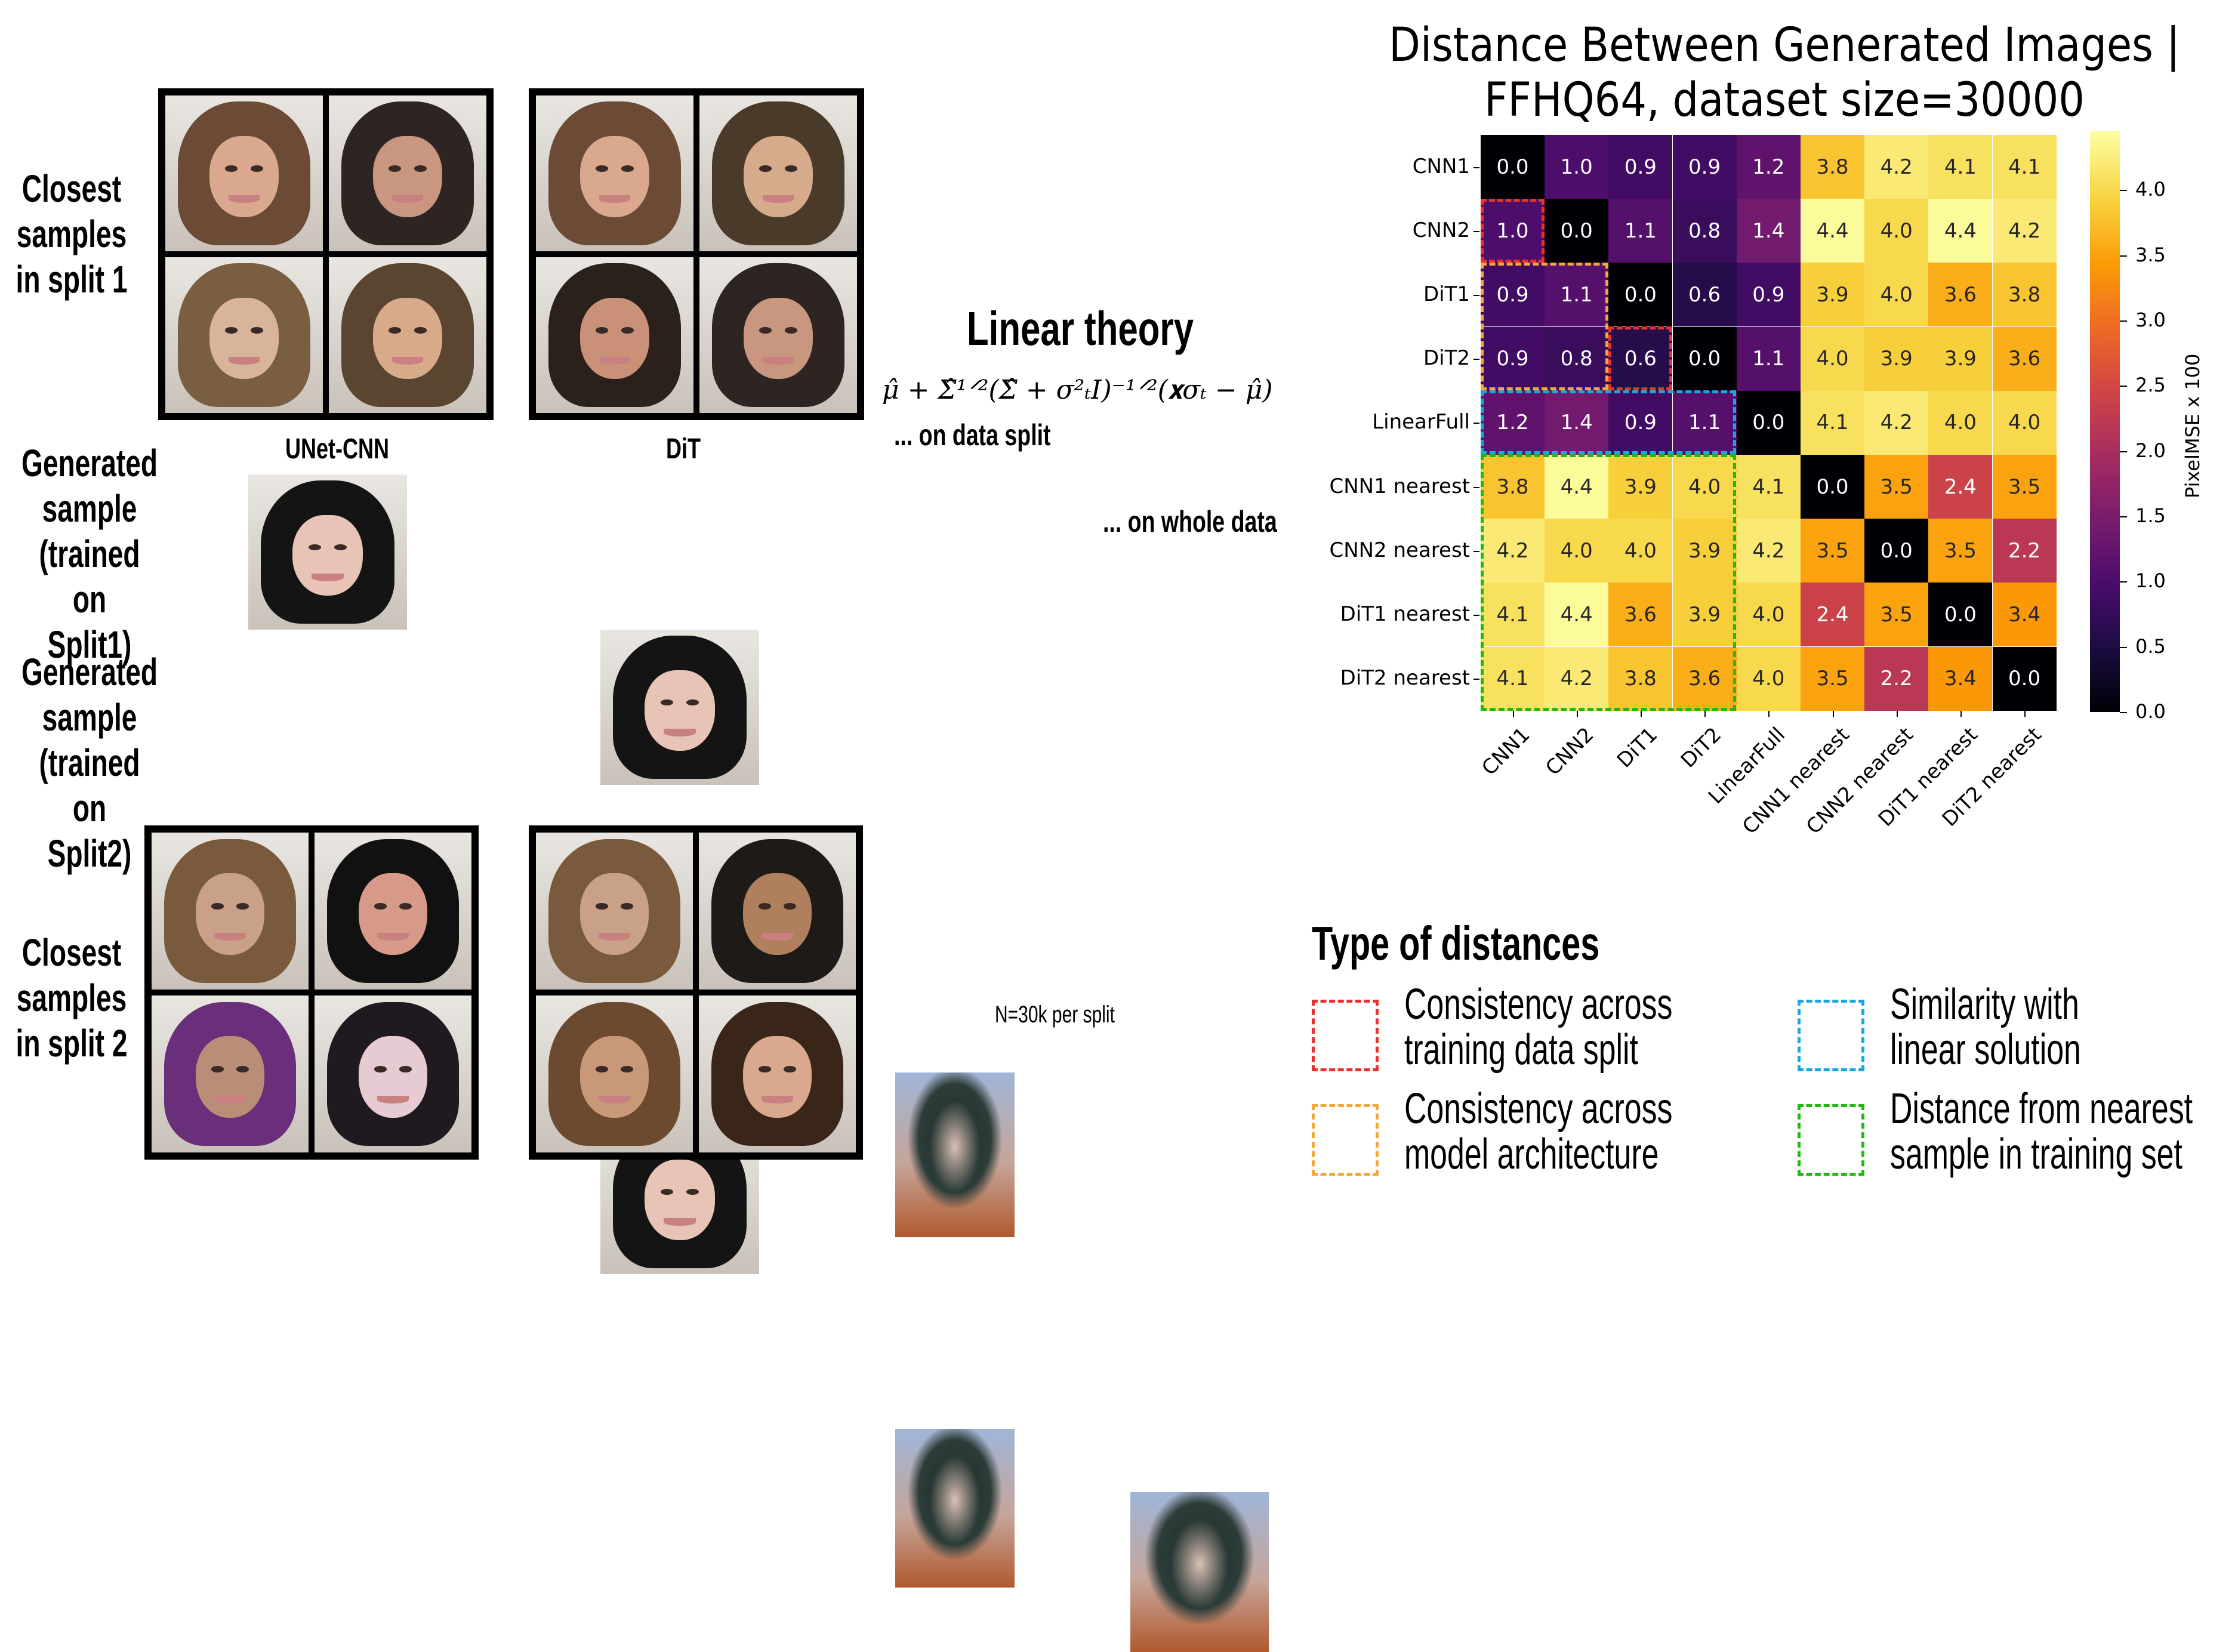  What do you see at coordinates (1446, 294) in the screenshot?
I see `y-tick-label: DiT1` at bounding box center [1446, 294].